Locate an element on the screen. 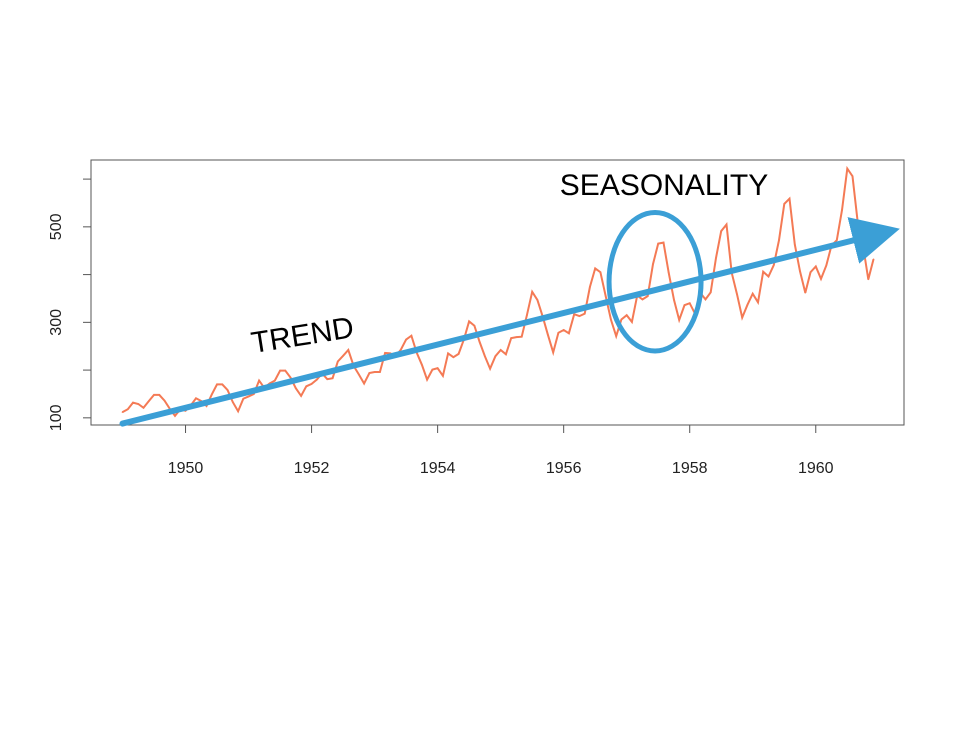 This screenshot has width=965, height=729. seasonality-label: SEASONALITY is located at coordinates (664, 185).